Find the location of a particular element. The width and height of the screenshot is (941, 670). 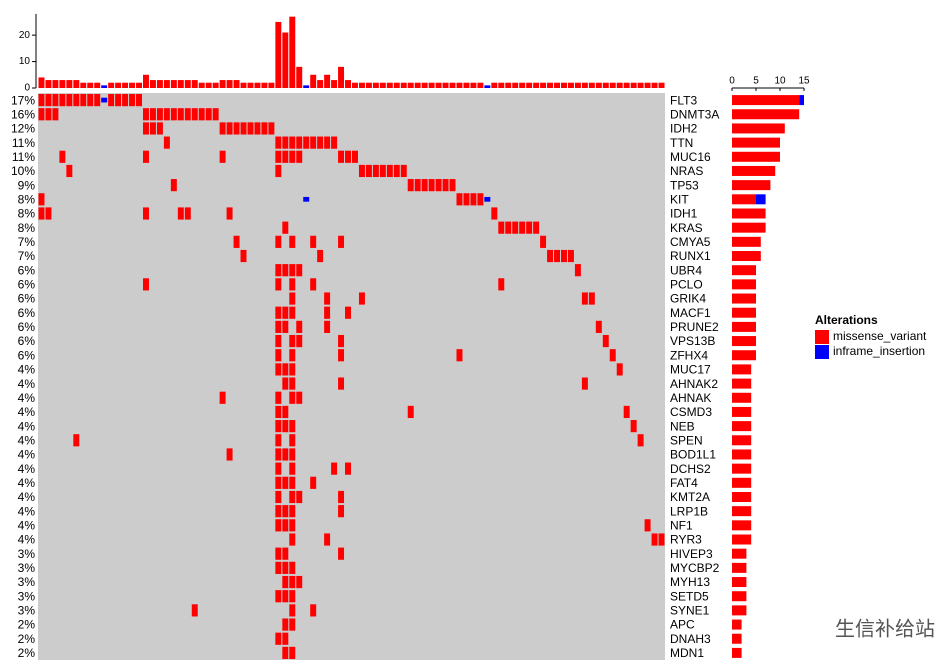

gene-label: HIVEP3 is located at coordinates (691, 554).